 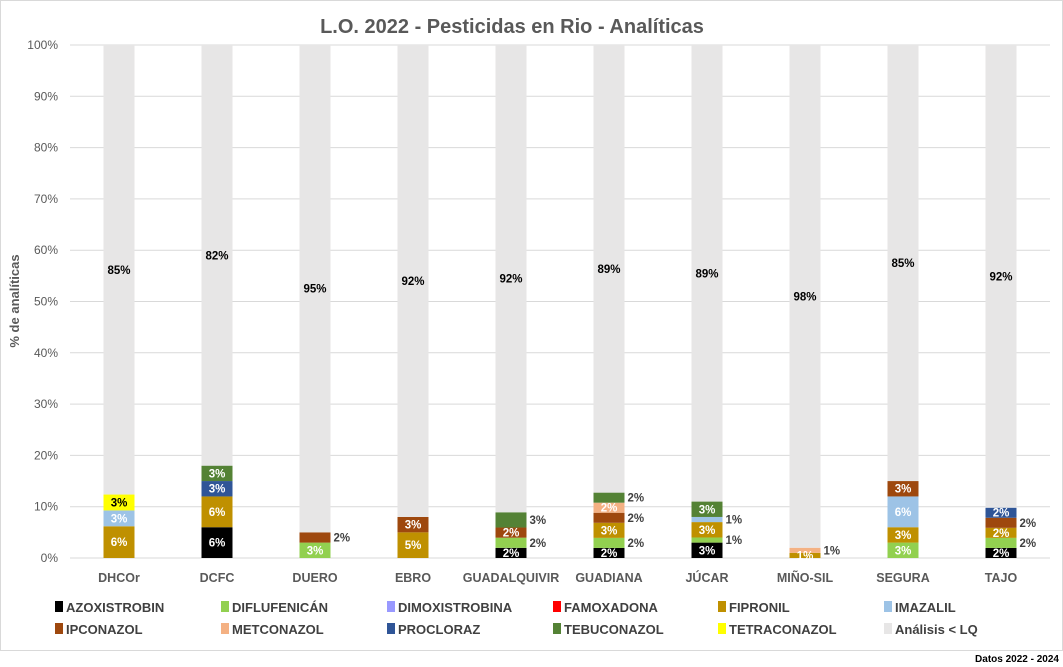 I want to click on legend-label: IMAZALIL, so click(x=925, y=607).